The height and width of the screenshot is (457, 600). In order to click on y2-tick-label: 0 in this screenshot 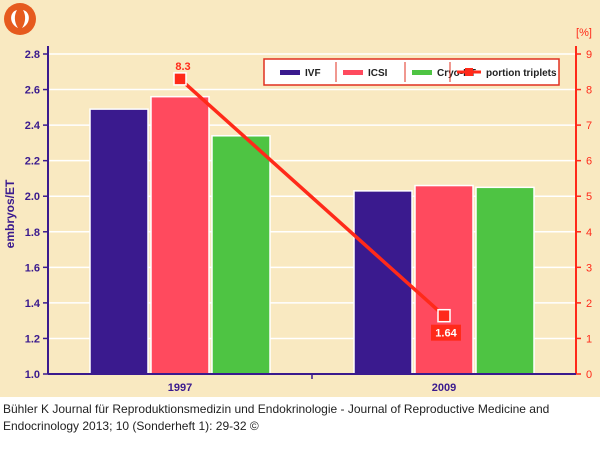, I will do `click(589, 375)`.